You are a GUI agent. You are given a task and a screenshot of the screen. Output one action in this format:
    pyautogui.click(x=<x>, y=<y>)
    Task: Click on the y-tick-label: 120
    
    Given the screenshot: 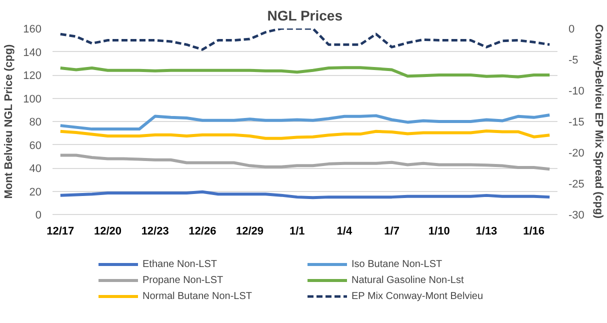 What is the action you would take?
    pyautogui.click(x=32, y=76)
    